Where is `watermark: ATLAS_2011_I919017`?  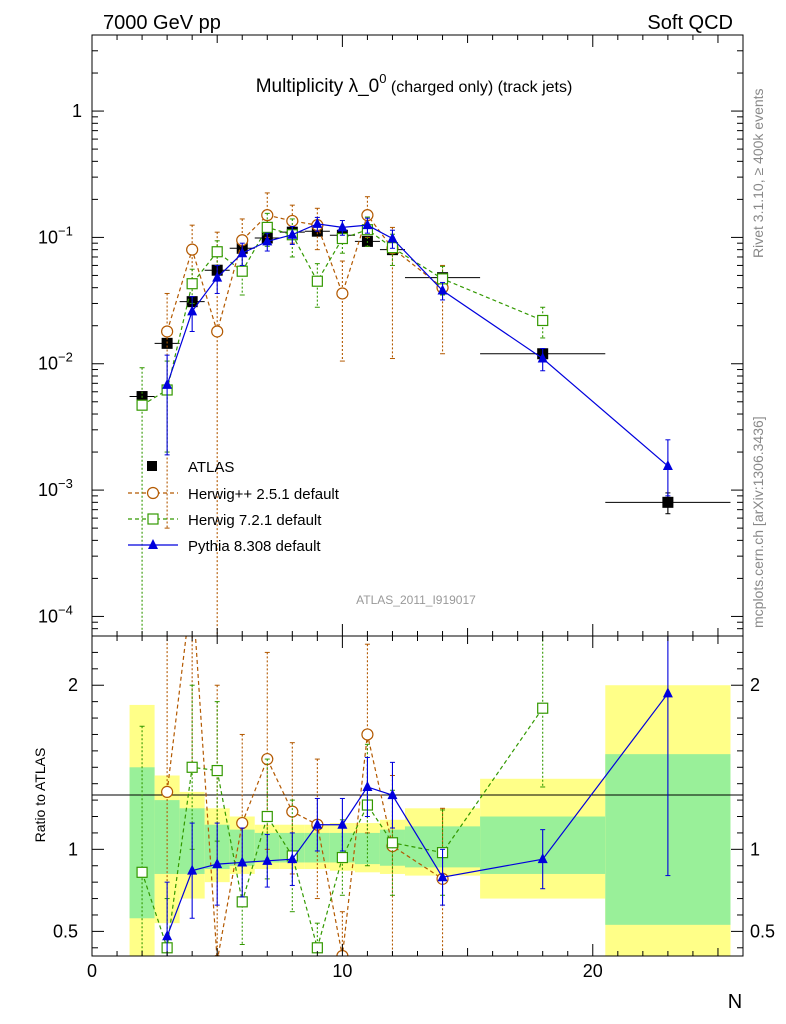 watermark: ATLAS_2011_I919017 is located at coordinates (416, 600).